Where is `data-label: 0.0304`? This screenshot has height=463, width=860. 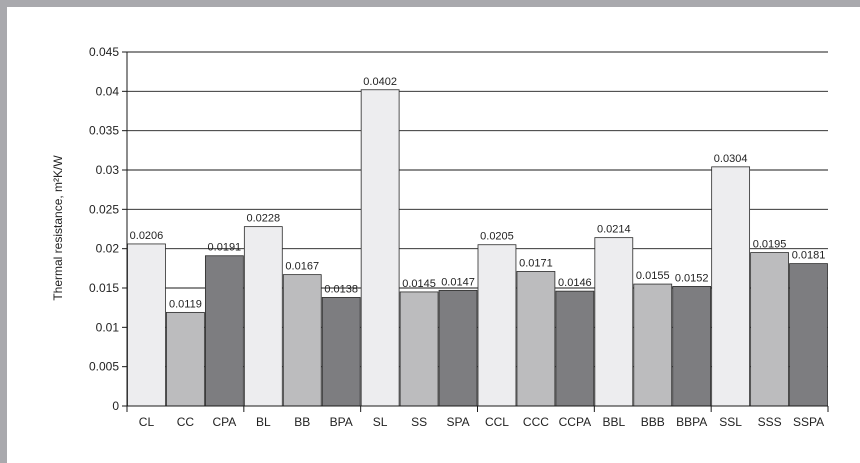 data-label: 0.0304 is located at coordinates (731, 159).